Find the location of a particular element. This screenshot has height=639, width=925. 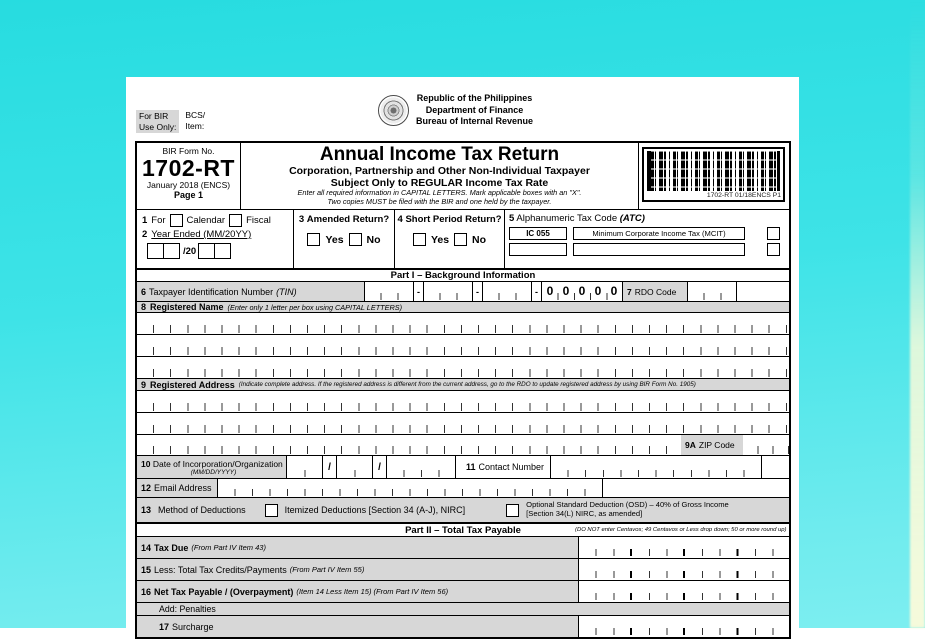

fiscal-checkbox is located at coordinates (236, 220).